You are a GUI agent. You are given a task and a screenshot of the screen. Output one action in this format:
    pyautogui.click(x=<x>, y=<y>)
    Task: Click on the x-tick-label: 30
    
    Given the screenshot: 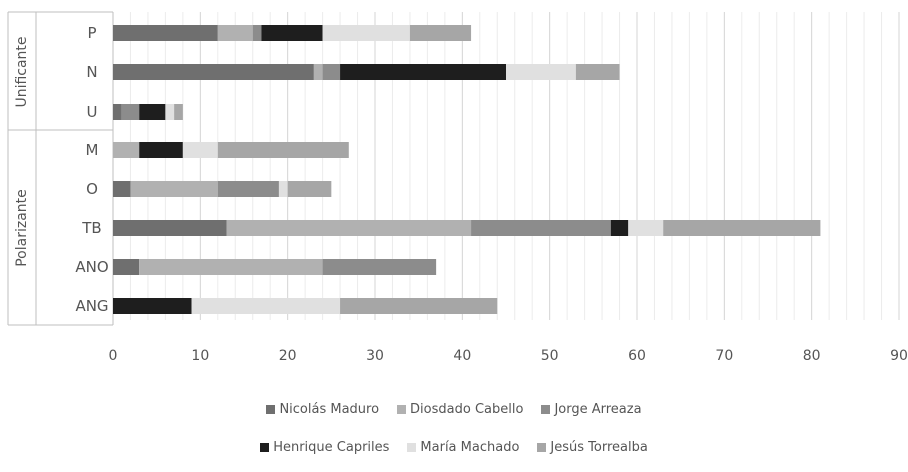 What is the action you would take?
    pyautogui.click(x=375, y=356)
    